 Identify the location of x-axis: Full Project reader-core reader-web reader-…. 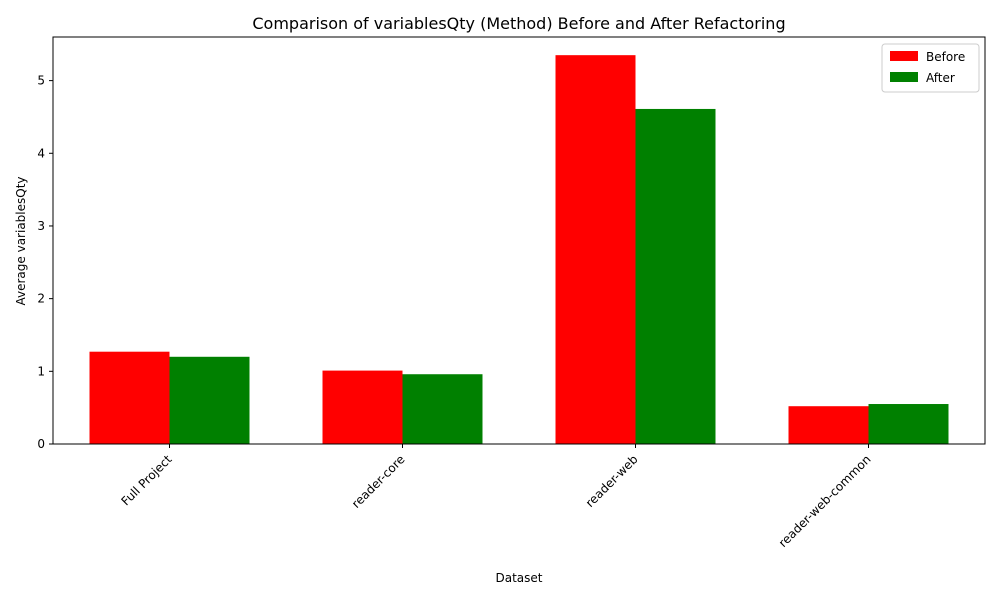
(496, 497).